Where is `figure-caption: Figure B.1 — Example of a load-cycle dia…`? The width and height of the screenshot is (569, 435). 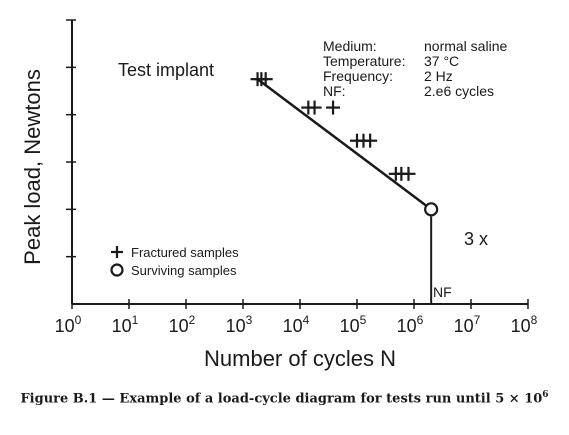 figure-caption: Figure B.1 — Example of a load-cycle dia… is located at coordinates (284, 398).